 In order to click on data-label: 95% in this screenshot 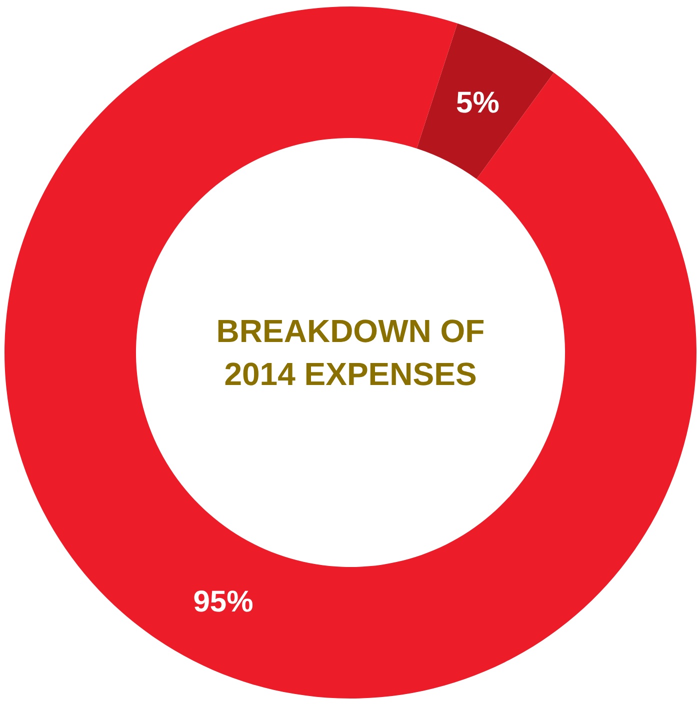, I will do `click(223, 602)`.